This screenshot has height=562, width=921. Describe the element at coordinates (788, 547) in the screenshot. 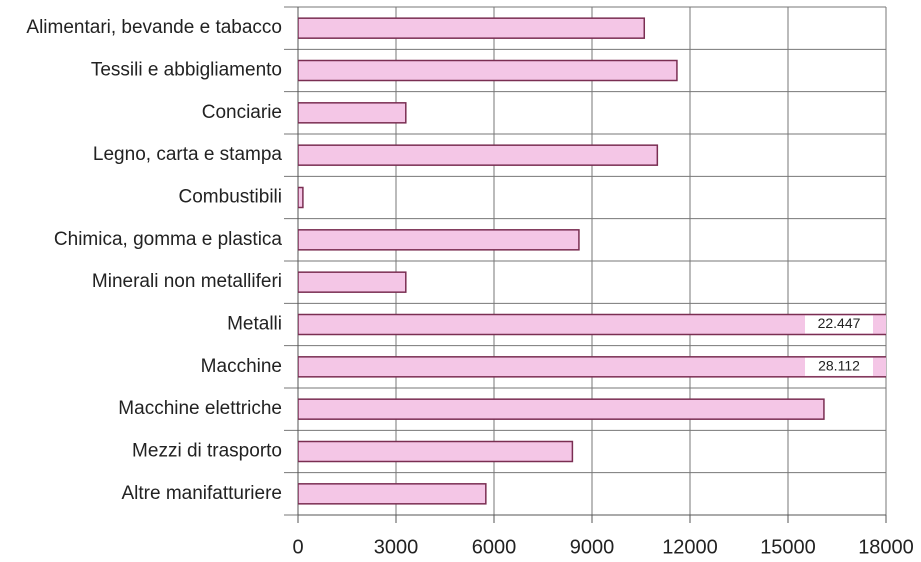

I see `x-tick-label: 15000` at that location.